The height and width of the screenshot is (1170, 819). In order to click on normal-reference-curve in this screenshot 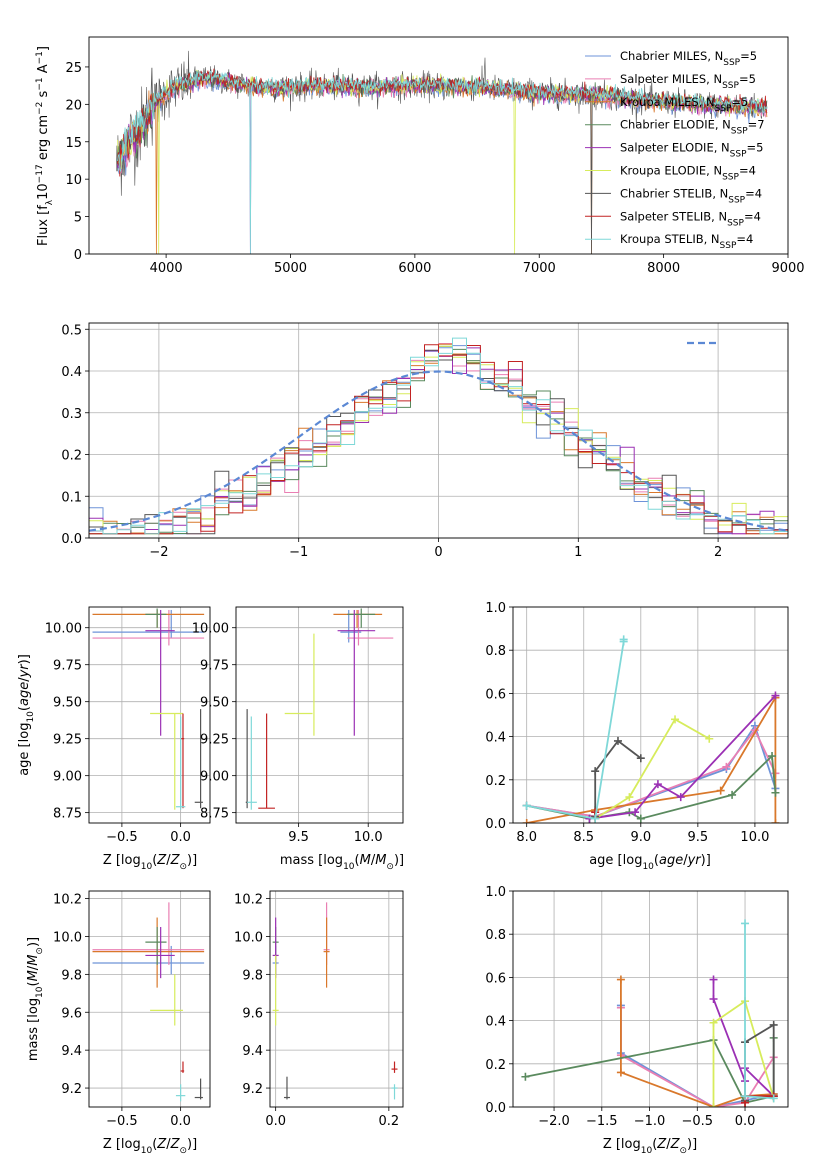, I will do `click(438, 451)`.